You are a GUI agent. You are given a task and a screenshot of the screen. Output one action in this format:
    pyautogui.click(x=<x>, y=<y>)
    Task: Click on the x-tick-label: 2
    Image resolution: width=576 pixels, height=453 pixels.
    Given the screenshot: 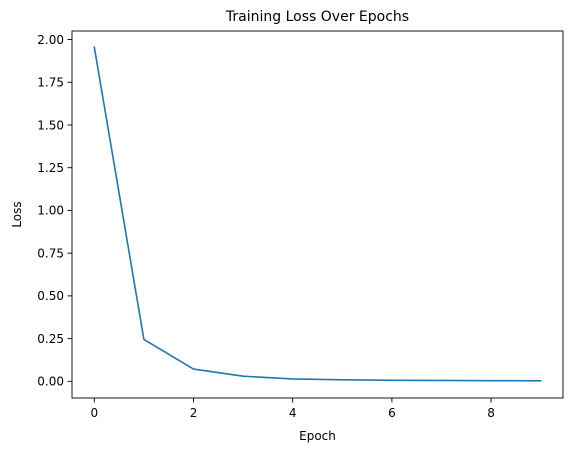 What is the action you would take?
    pyautogui.click(x=194, y=413)
    